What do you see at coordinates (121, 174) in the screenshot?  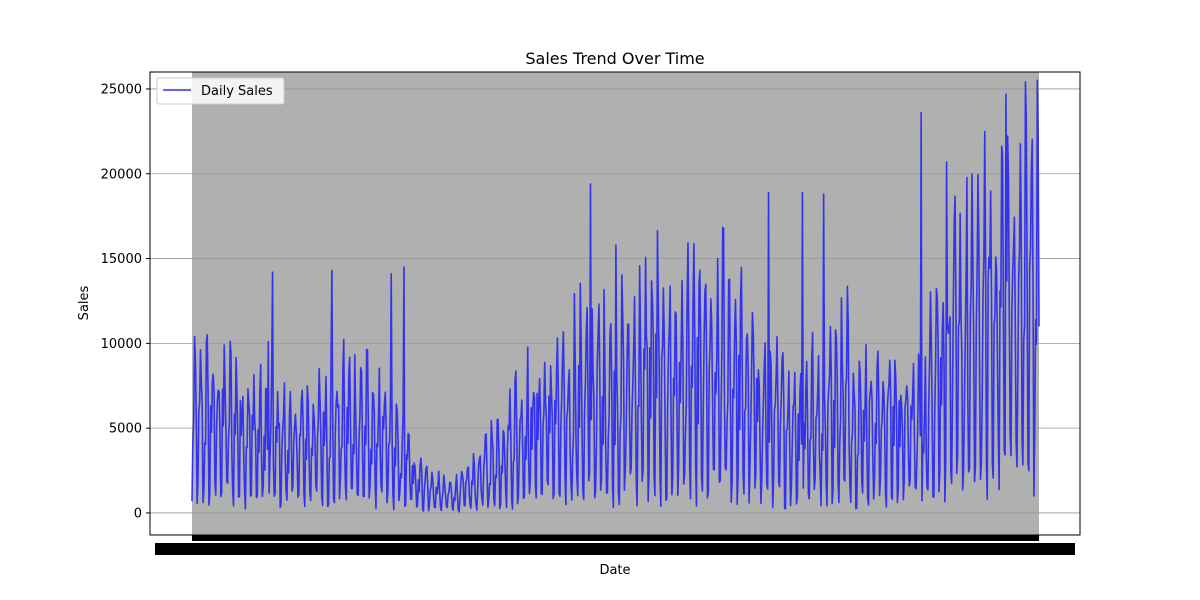 I see `y-tick-label: 20000` at bounding box center [121, 174].